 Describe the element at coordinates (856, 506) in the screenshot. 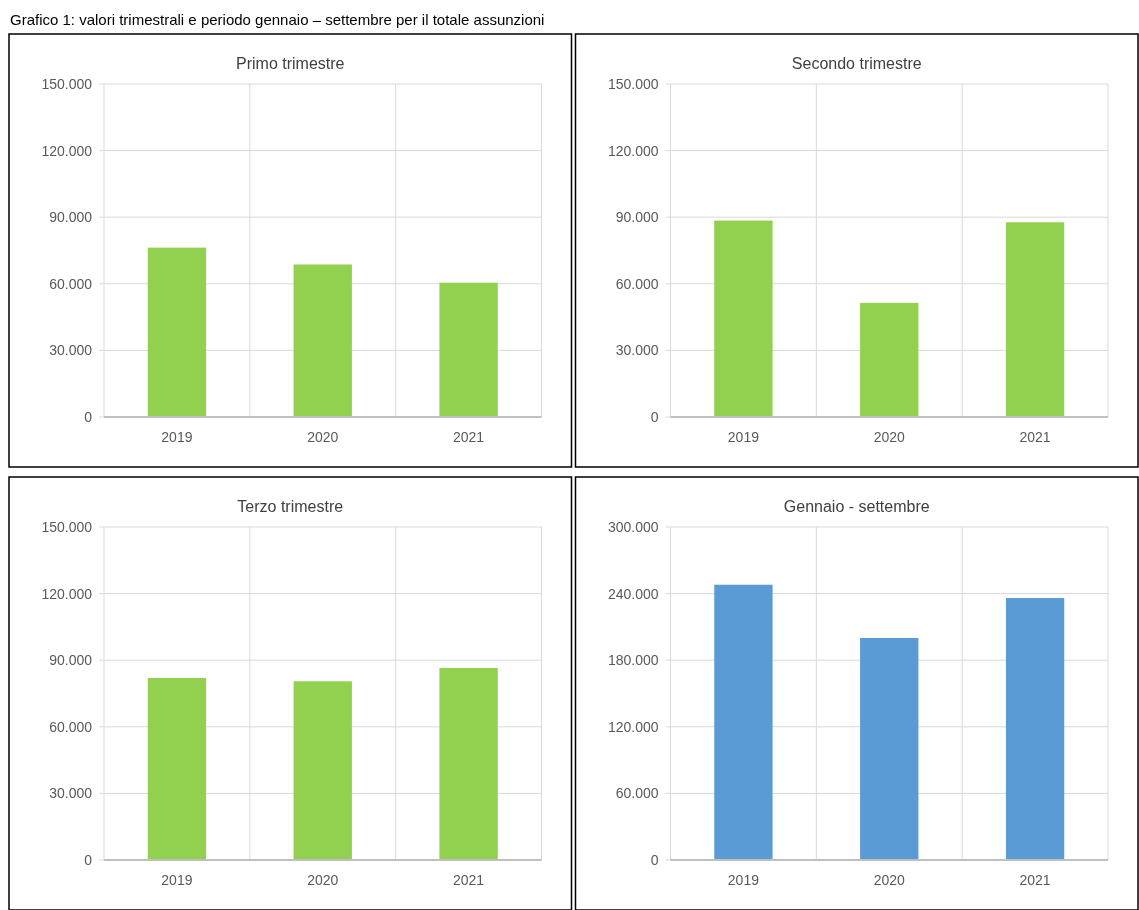

I see `chart-title: Gennaio - settembre` at that location.